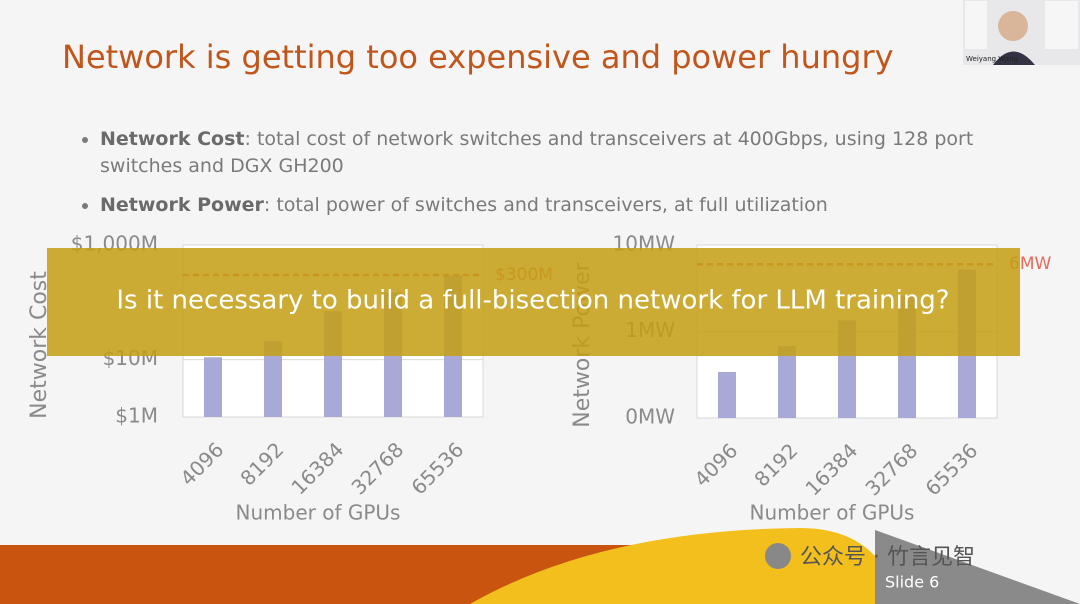  Describe the element at coordinates (977, 567) in the screenshot. I see `decor-triangle` at that location.